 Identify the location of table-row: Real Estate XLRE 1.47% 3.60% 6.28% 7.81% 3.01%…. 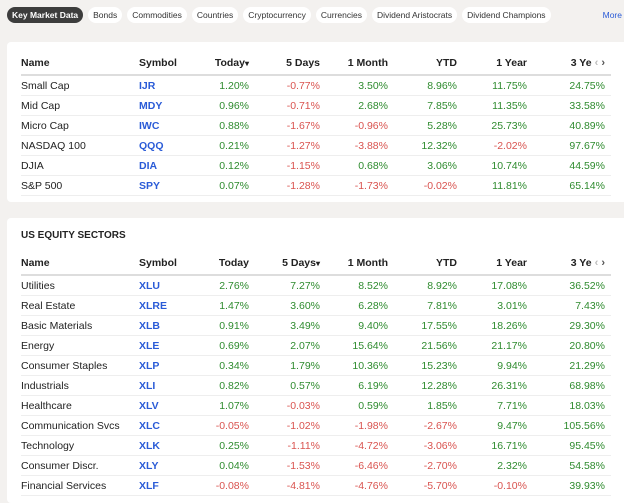
(316, 305).